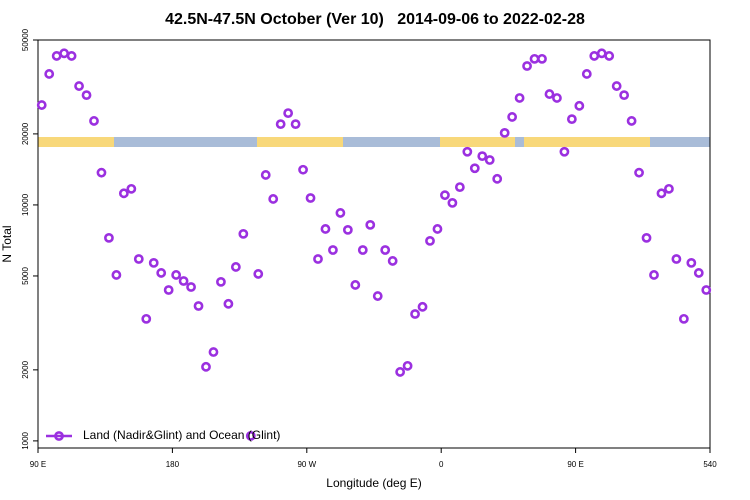 This screenshot has height=500, width=750. I want to click on ocean-band, so click(374, 142).